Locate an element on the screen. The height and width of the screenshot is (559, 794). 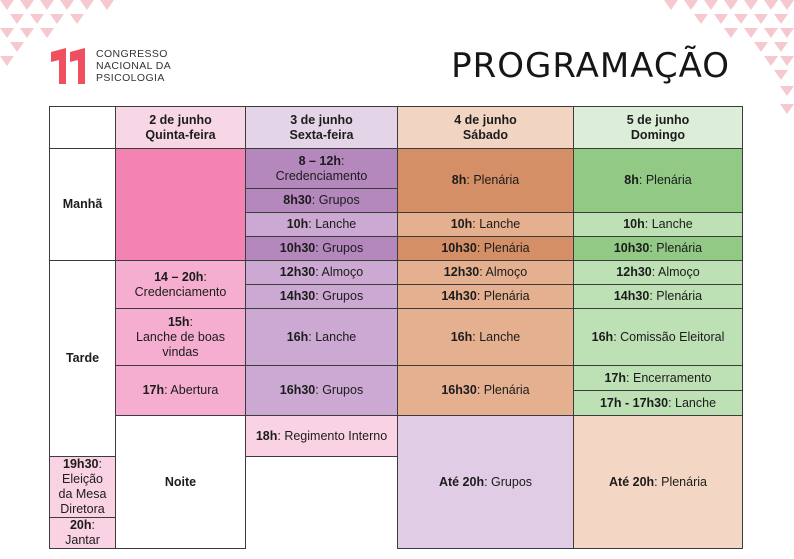
event-text: Lanche de boas vindas is located at coordinates (180, 344).